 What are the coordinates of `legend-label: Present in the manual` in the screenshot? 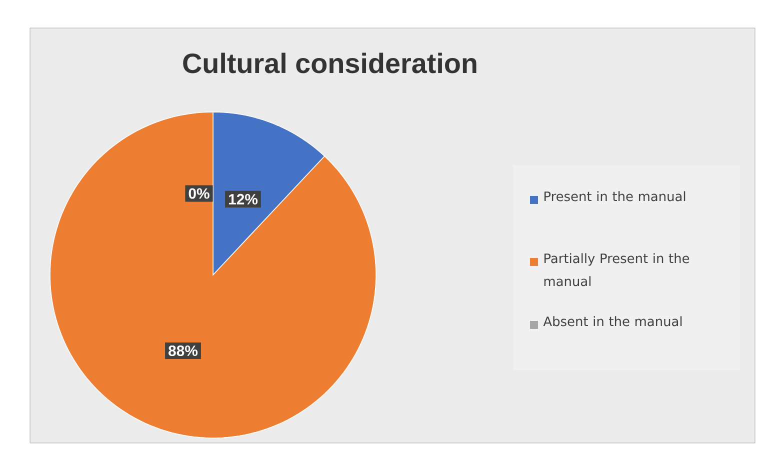 It's located at (615, 196).